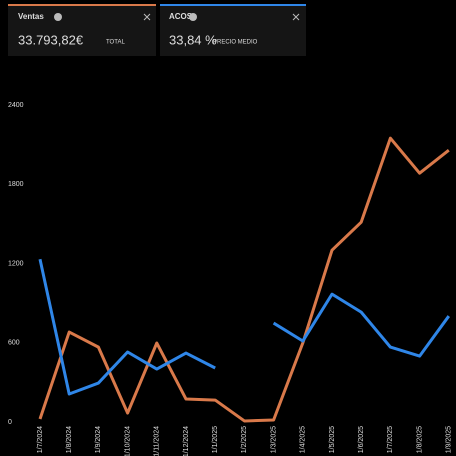 This screenshot has height=456, width=456. What do you see at coordinates (69, 439) in the screenshot?
I see `x-tick-label: 1/8/2024` at bounding box center [69, 439].